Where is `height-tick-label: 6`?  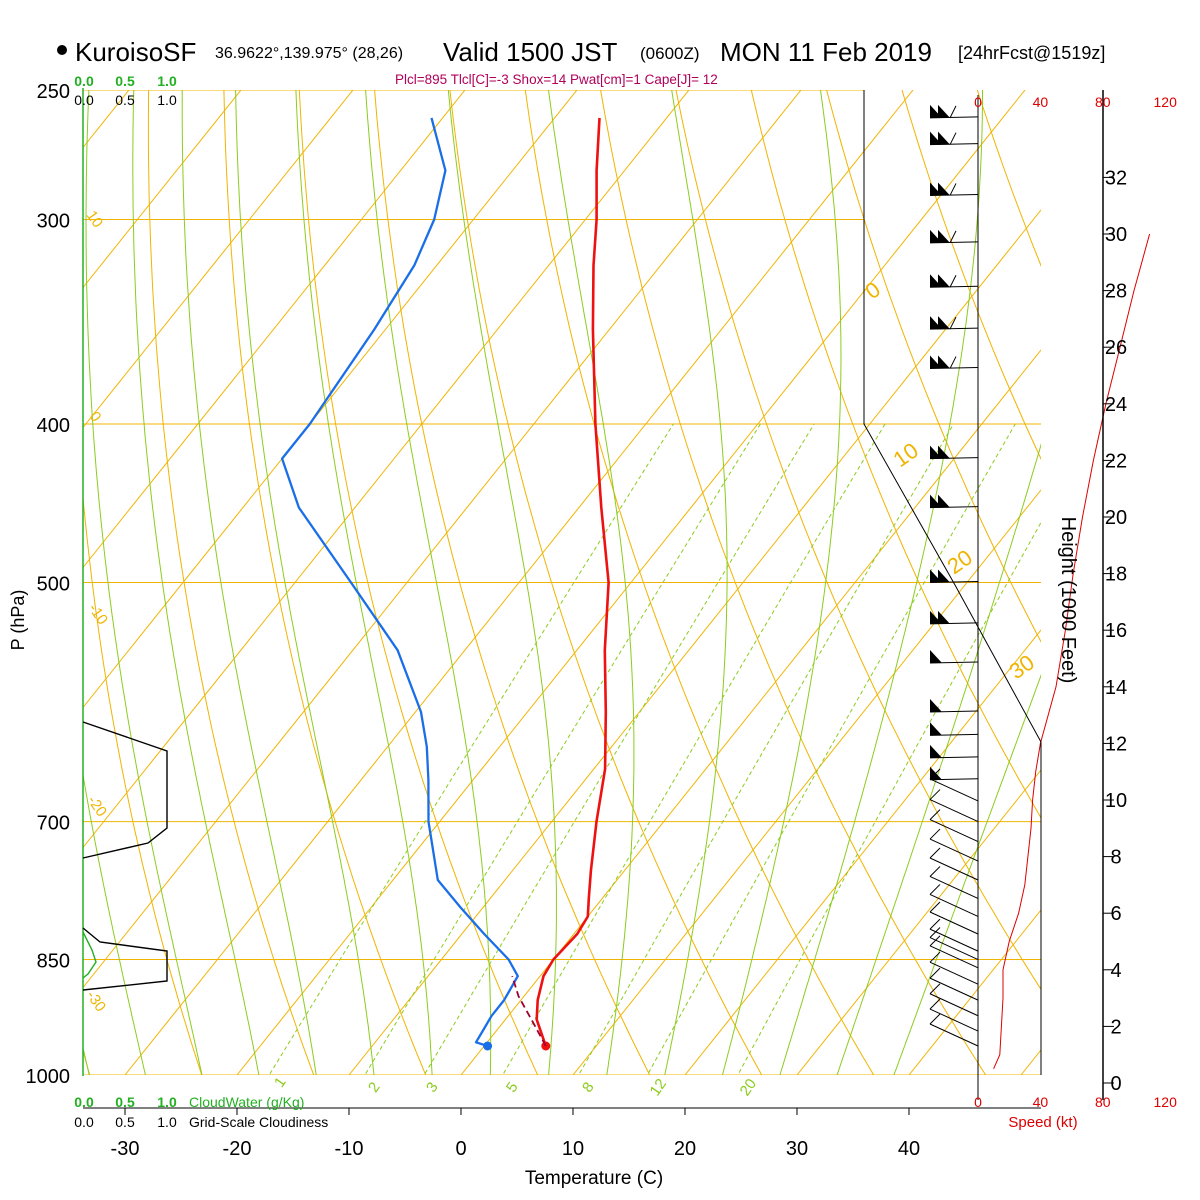 height-tick-label: 6 is located at coordinates (1115, 914).